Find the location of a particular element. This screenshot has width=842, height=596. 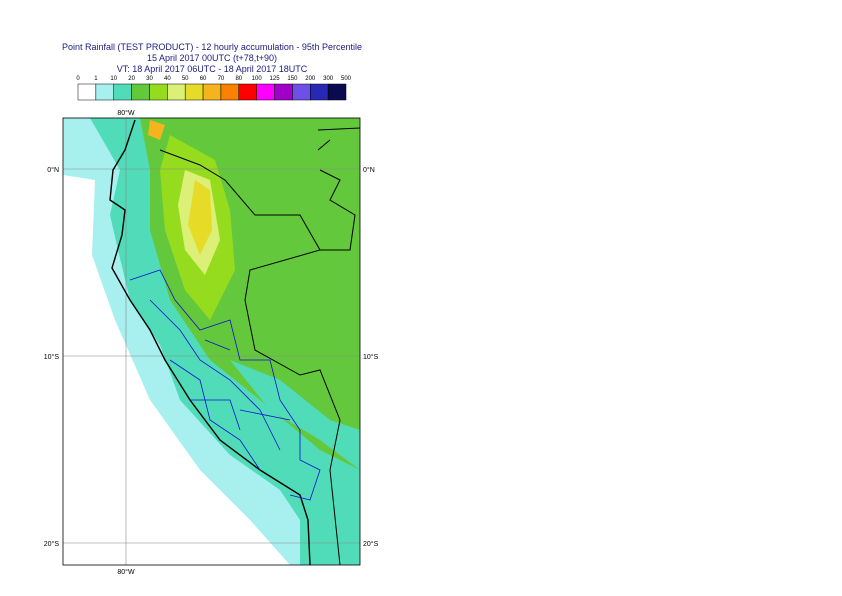

legend-label: 50 is located at coordinates (185, 79).